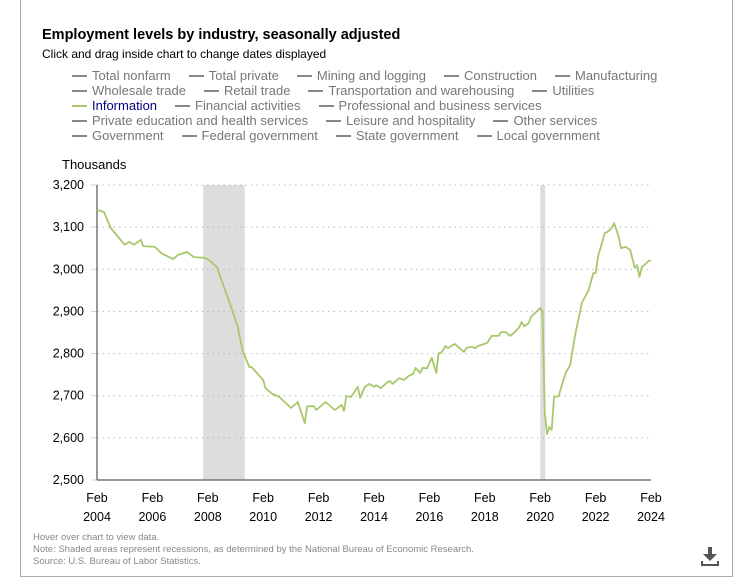 The height and width of the screenshot is (585, 745). Describe the element at coordinates (407, 135) in the screenshot. I see `legend-label: State government` at that location.